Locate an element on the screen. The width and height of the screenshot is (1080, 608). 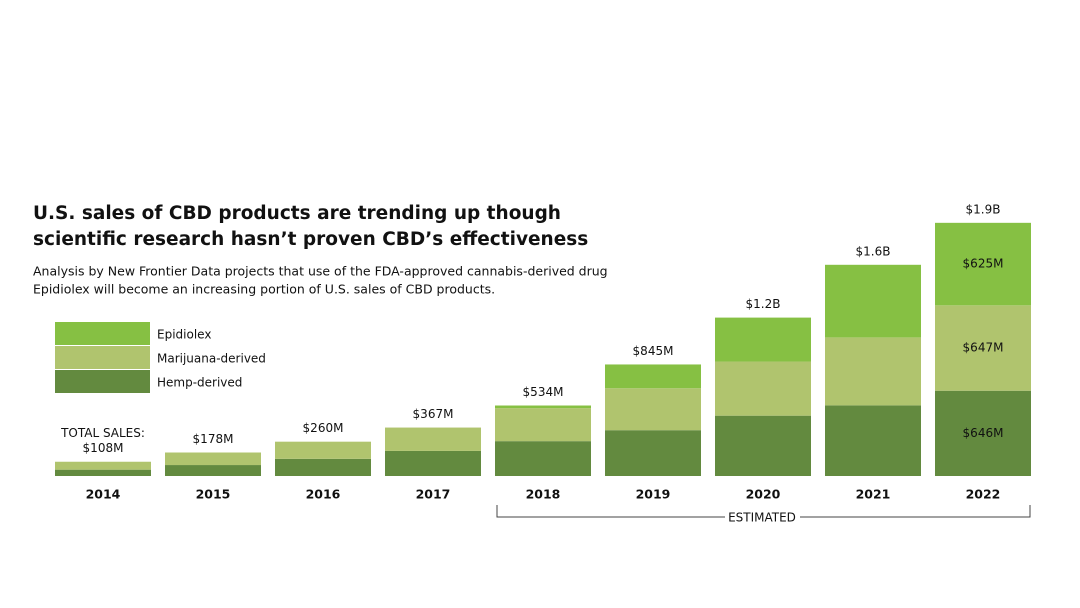
legend-label: Marijuana-derived is located at coordinates (211, 359).